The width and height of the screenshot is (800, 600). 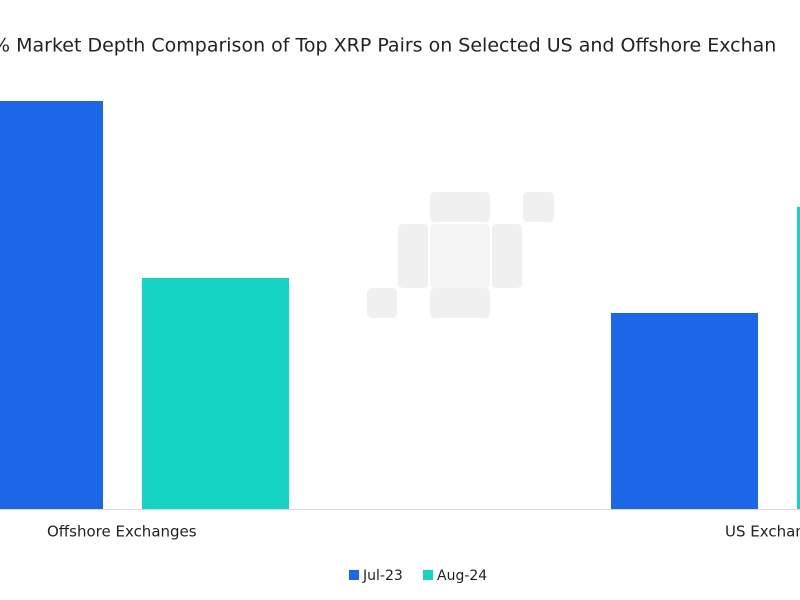 What do you see at coordinates (382, 576) in the screenshot?
I see `legend-label: Jul-23` at bounding box center [382, 576].